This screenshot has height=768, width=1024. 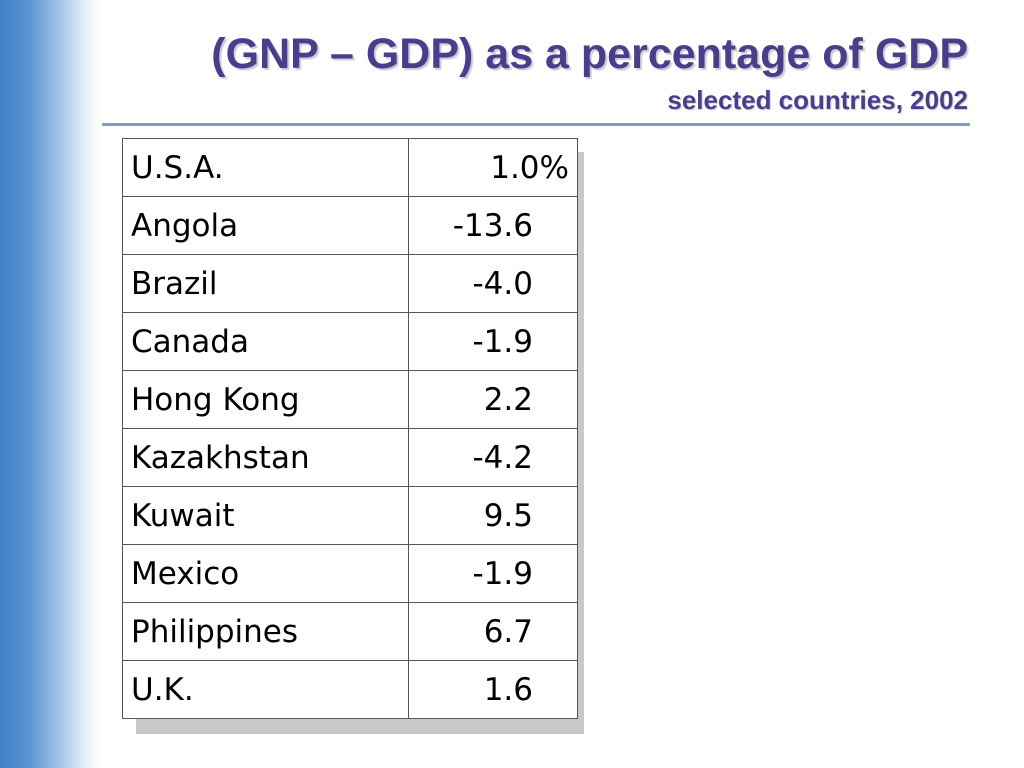 I want to click on value-cell: -13.6, so click(x=493, y=225).